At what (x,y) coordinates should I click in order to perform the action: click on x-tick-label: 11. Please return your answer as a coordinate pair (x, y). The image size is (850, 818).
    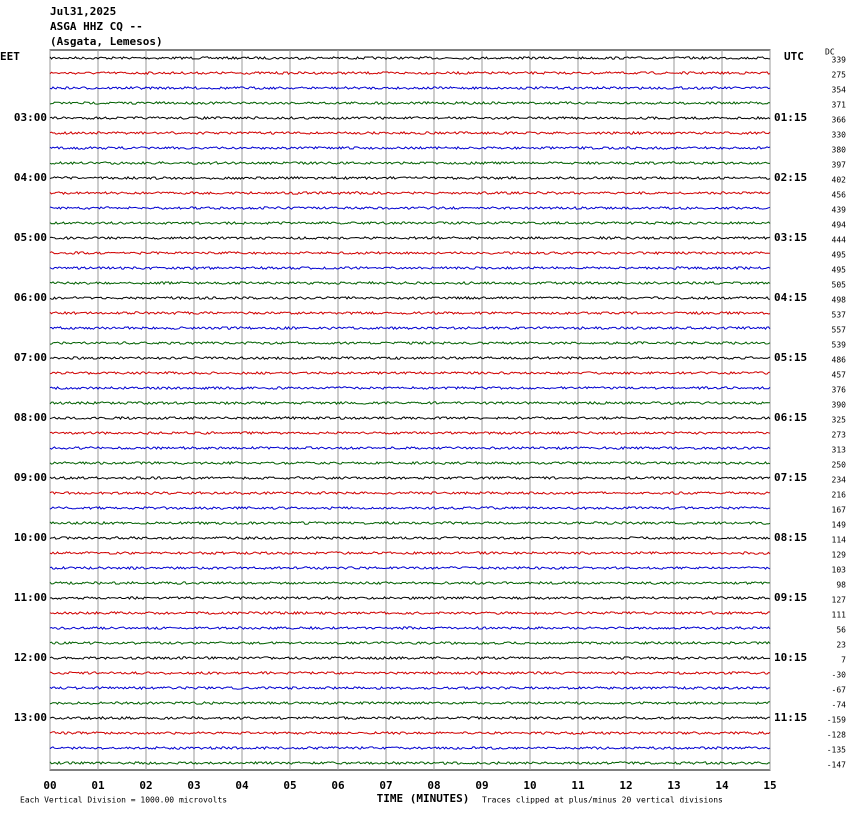
    Looking at the image, I should click on (578, 785).